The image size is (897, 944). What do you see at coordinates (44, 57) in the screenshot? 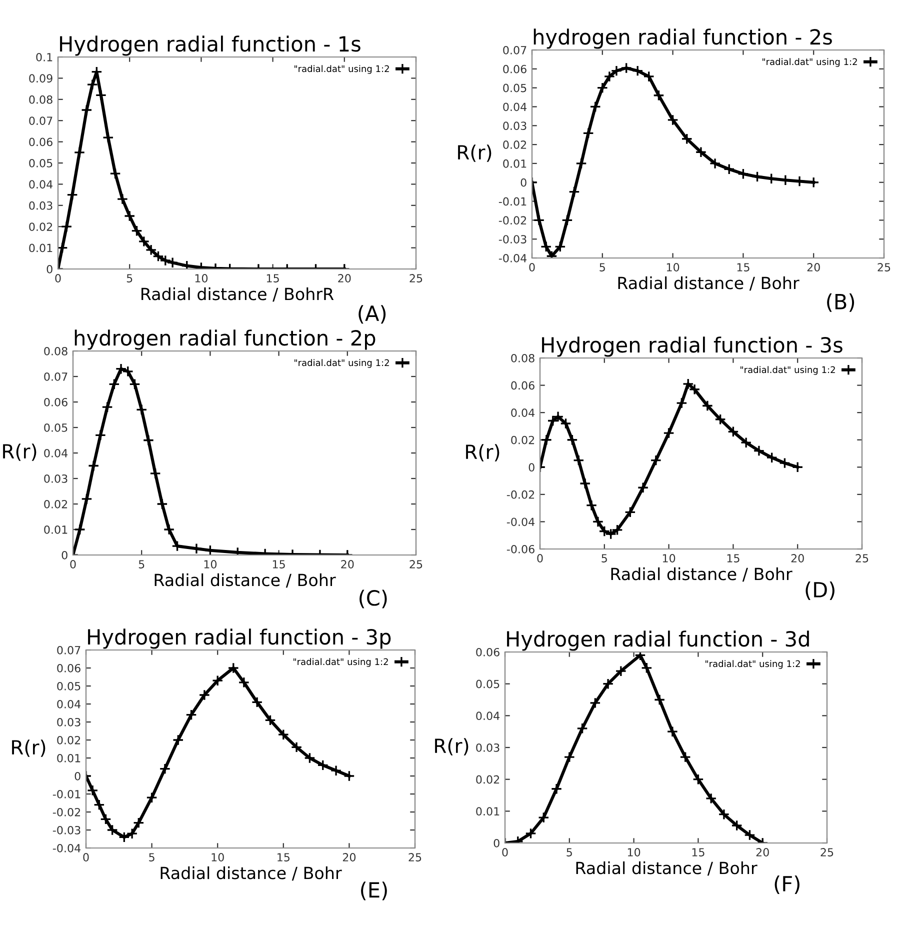
I see `y-tick-label: 0.1` at bounding box center [44, 57].